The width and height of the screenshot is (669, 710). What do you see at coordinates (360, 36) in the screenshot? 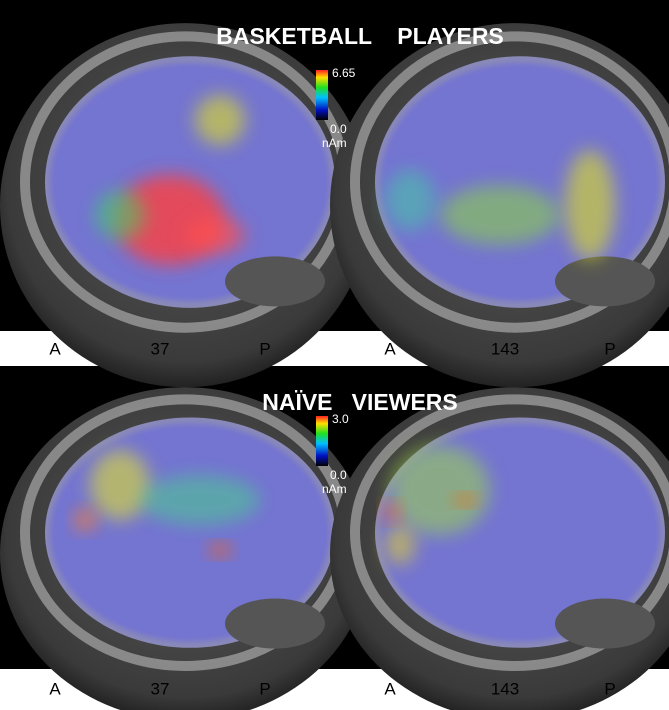
I see `panel-title: BASKETBALL PLAYERS` at bounding box center [360, 36].